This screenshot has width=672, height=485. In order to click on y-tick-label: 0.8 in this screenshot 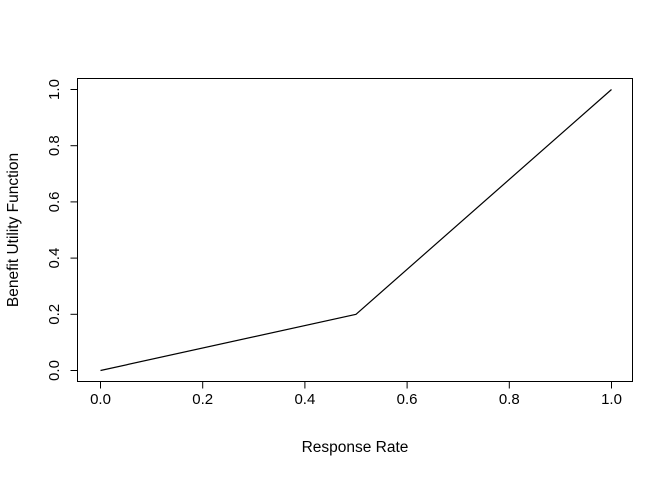, I will do `click(54, 145)`.